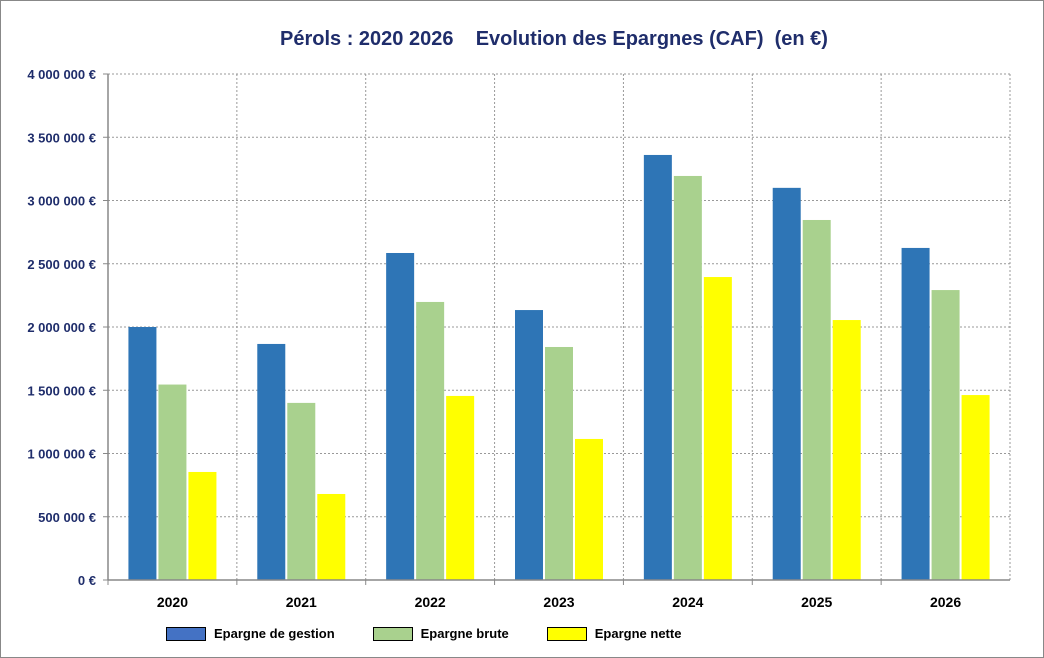 The width and height of the screenshot is (1044, 658). Describe the element at coordinates (816, 399) in the screenshot. I see `bar-epargne-brute-2025` at that location.